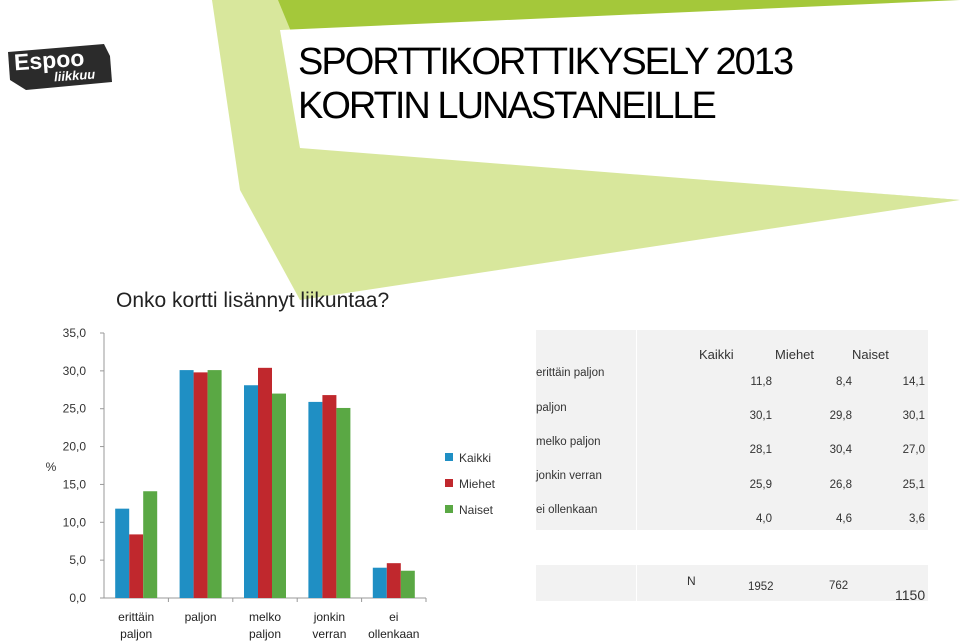  Describe the element at coordinates (732, 430) in the screenshot. I see `data-table-background` at that location.